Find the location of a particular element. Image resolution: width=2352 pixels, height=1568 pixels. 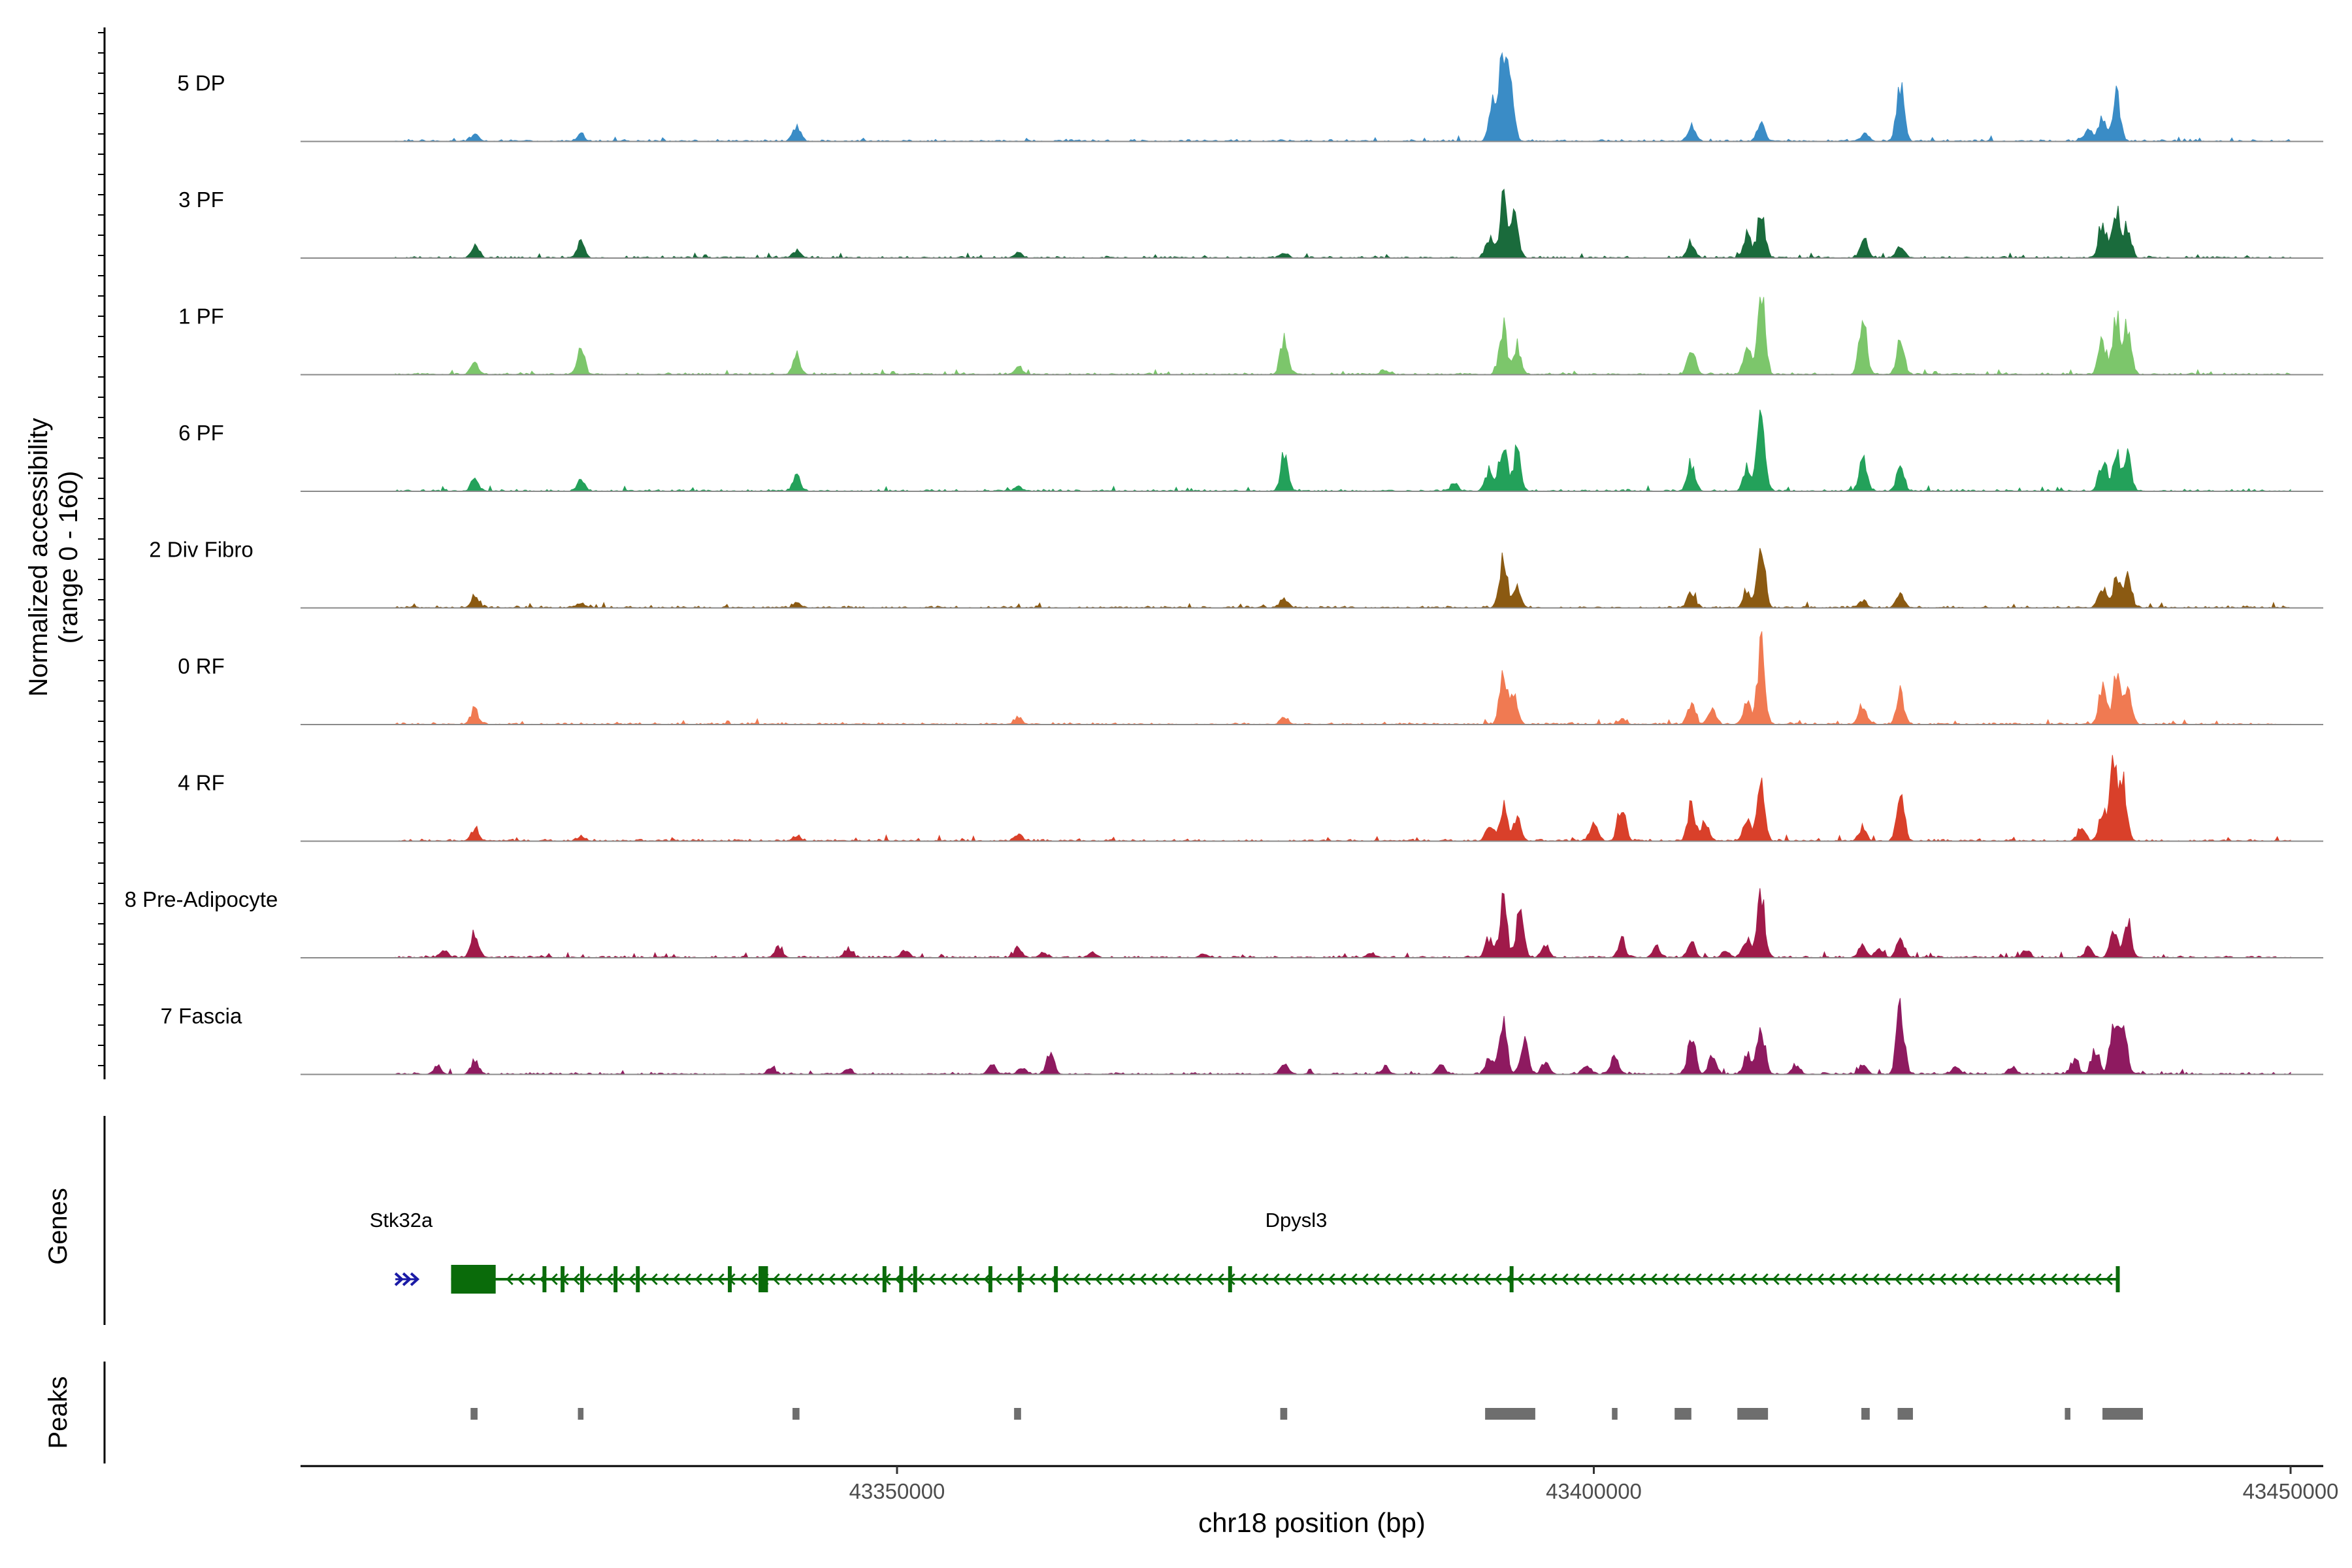

y-label-line2: (range 0 - 160) is located at coordinates (68, 557).